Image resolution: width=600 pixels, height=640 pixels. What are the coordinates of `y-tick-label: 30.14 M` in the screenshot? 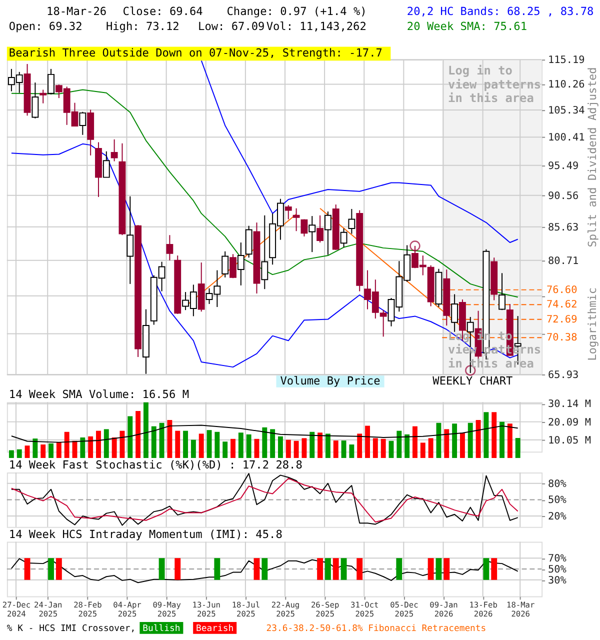 It's located at (569, 404).